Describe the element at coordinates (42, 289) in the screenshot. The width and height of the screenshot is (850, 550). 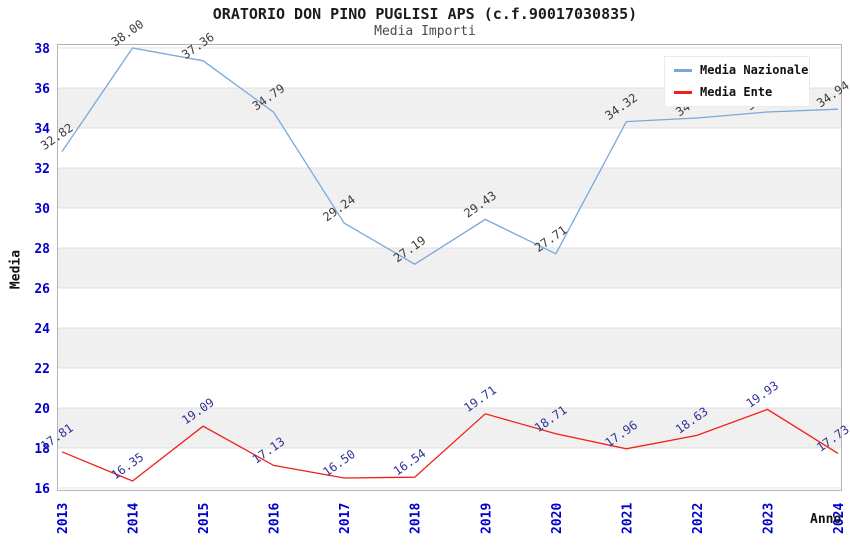
I see `y-tick-label: 26` at that location.